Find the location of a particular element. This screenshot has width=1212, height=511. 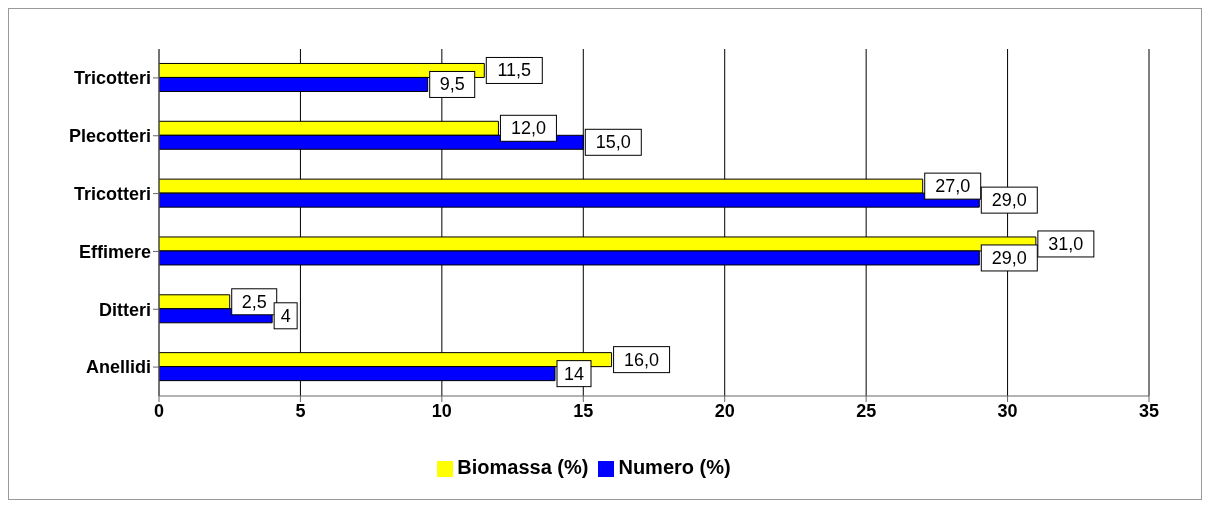

data-label: 4 is located at coordinates (285, 315).